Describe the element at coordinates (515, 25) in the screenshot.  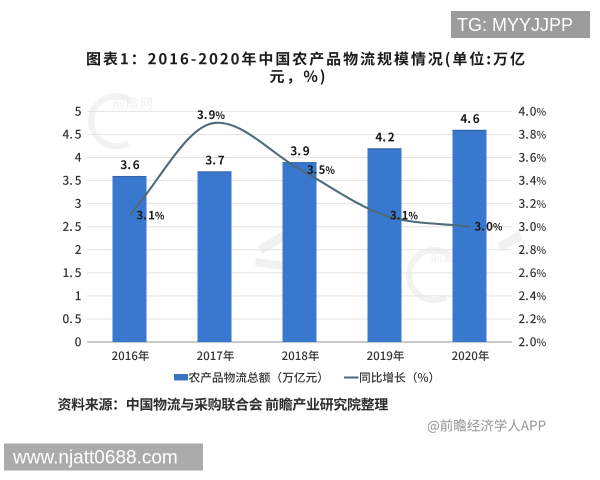
I see `svg-text: TG: MYYJJPP` at that location.